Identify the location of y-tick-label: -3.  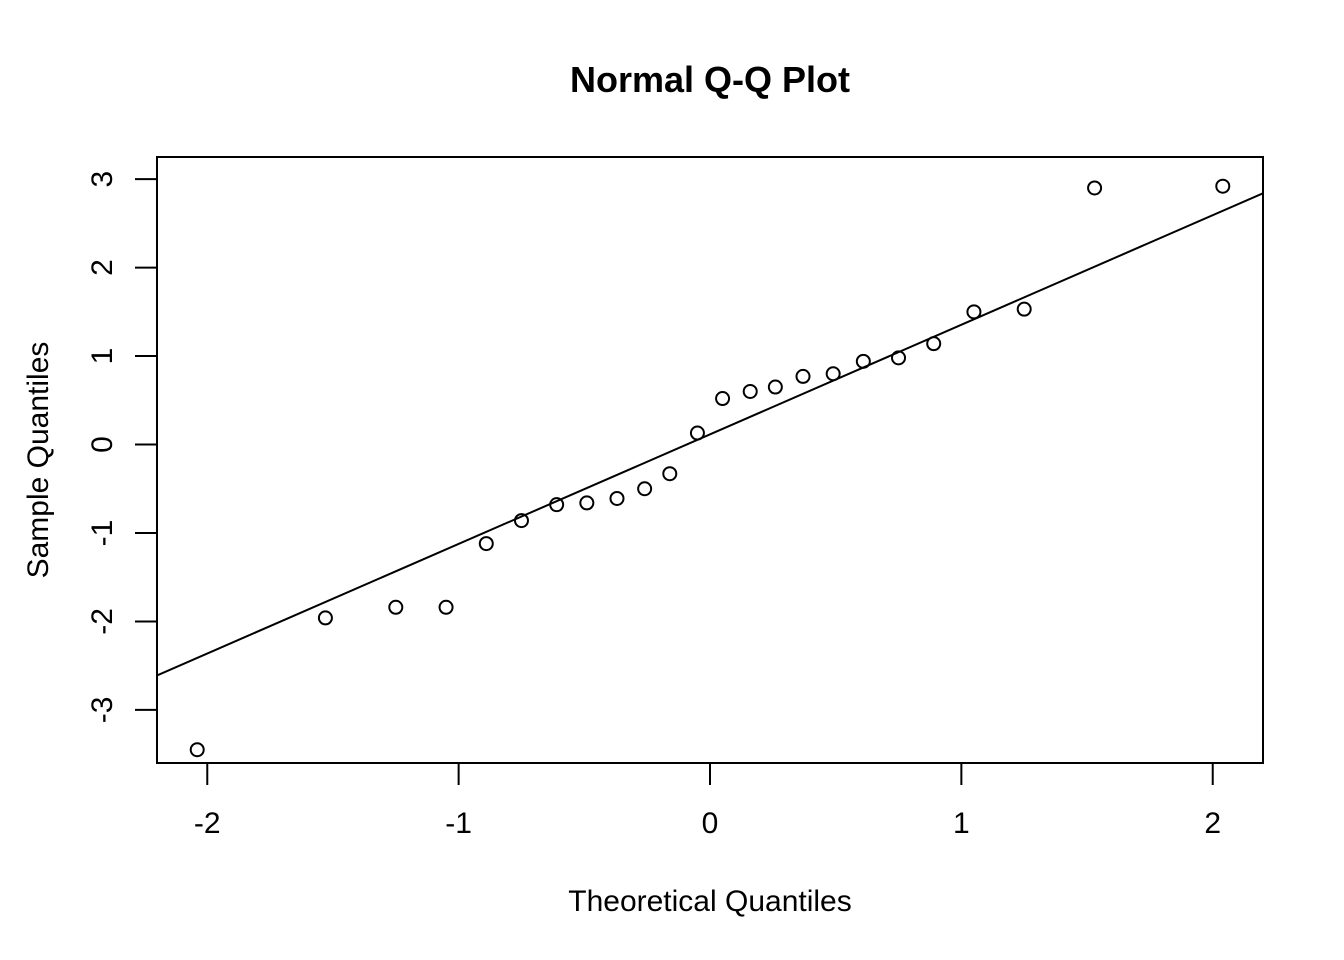
(102, 710).